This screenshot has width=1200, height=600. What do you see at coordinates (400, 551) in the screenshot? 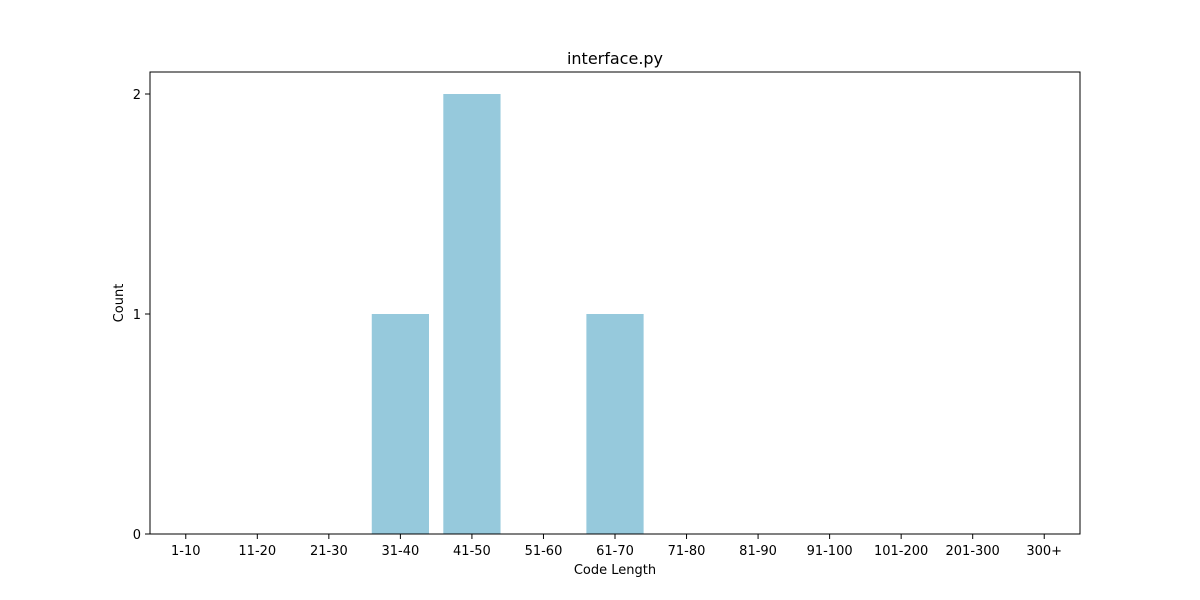
I see `x-tick-label: 31-40` at bounding box center [400, 551].